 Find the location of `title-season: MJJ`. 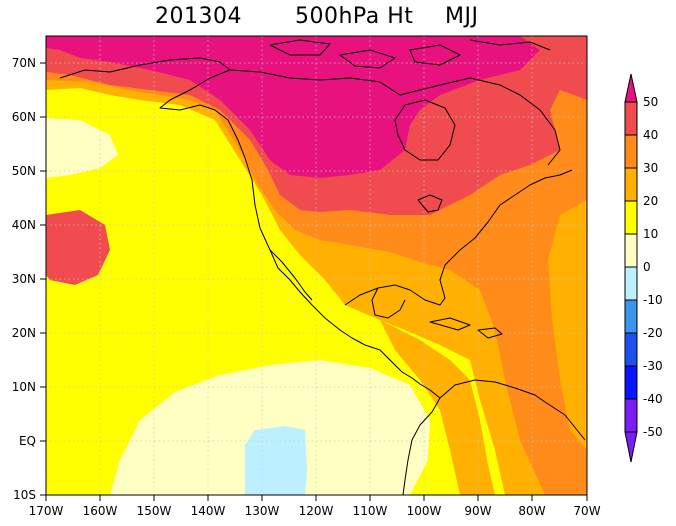

title-season: MJJ is located at coordinates (462, 16).